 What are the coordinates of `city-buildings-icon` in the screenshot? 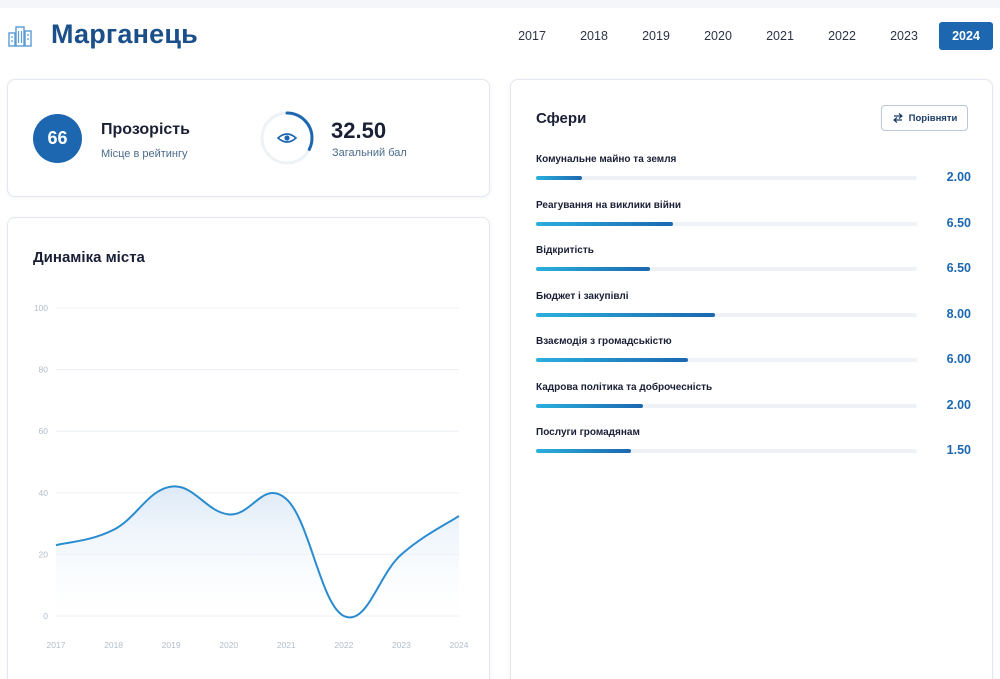 It's located at (20, 36).